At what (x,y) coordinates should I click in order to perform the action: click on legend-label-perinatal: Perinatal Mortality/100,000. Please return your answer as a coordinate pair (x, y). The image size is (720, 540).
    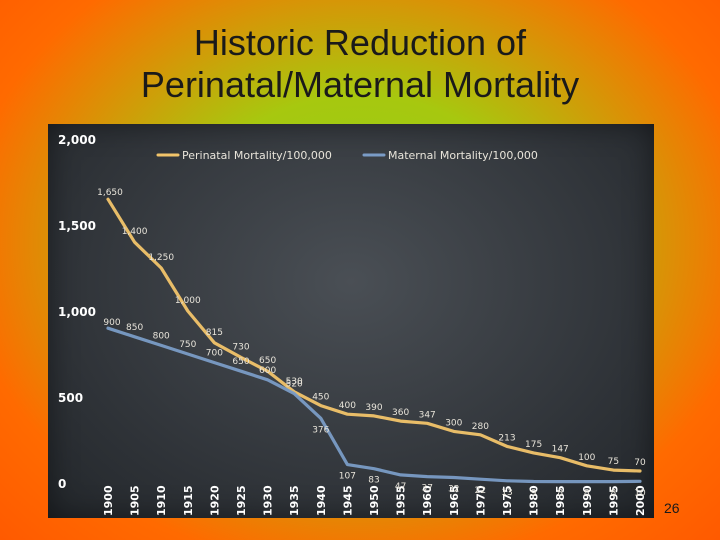
    Looking at the image, I should click on (257, 155).